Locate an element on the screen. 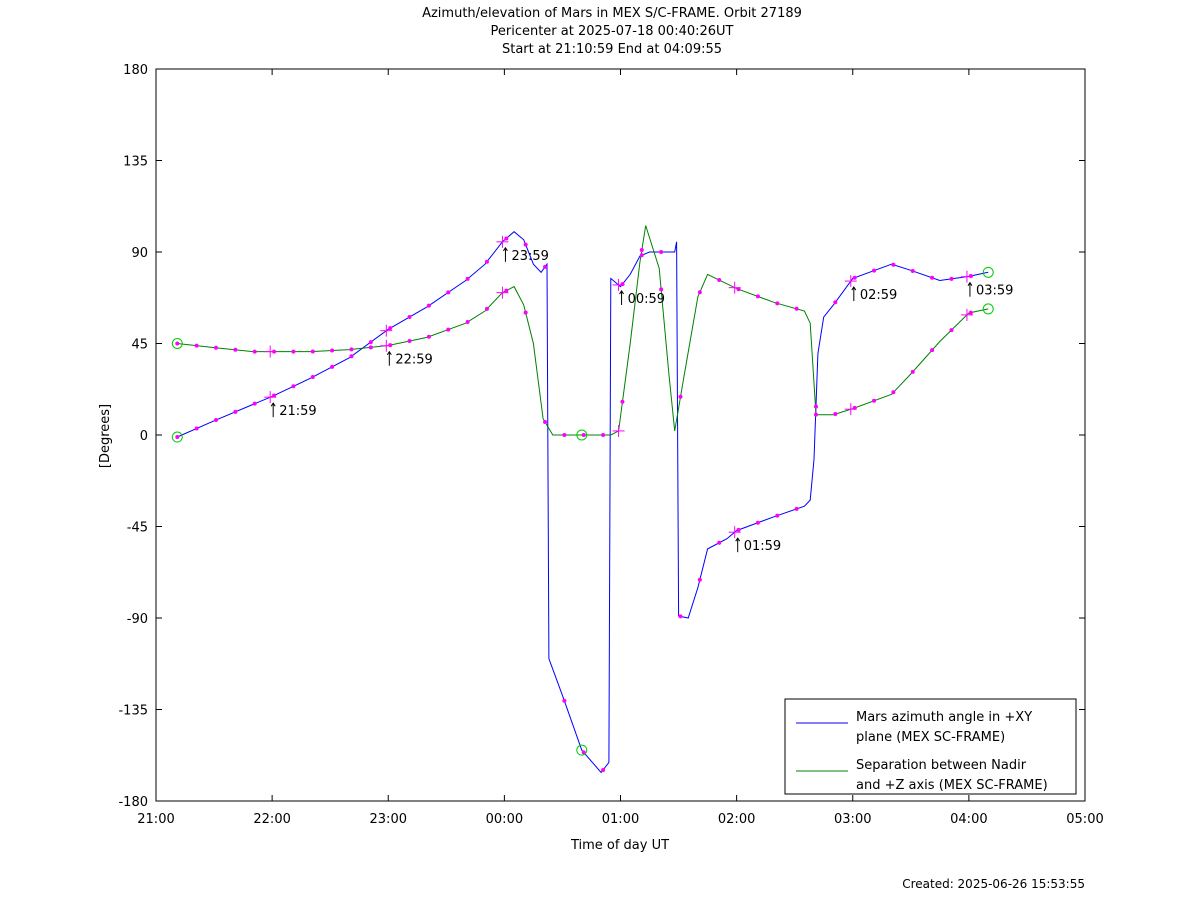 Image resolution: width=1200 pixels, height=901 pixels. annotation-label: 21:59 is located at coordinates (297, 411).